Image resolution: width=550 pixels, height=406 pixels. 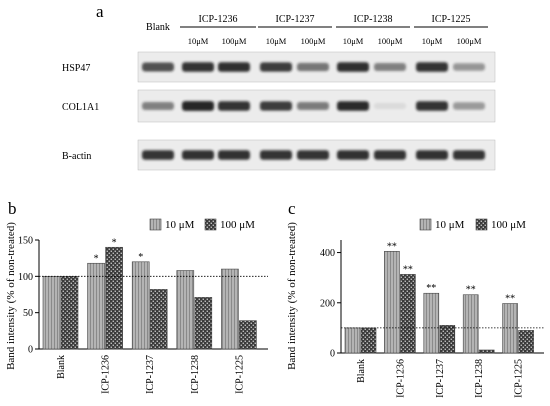 What do you see at coordinates (12, 208) in the screenshot?
I see `panel-b-label: b` at bounding box center [12, 208].